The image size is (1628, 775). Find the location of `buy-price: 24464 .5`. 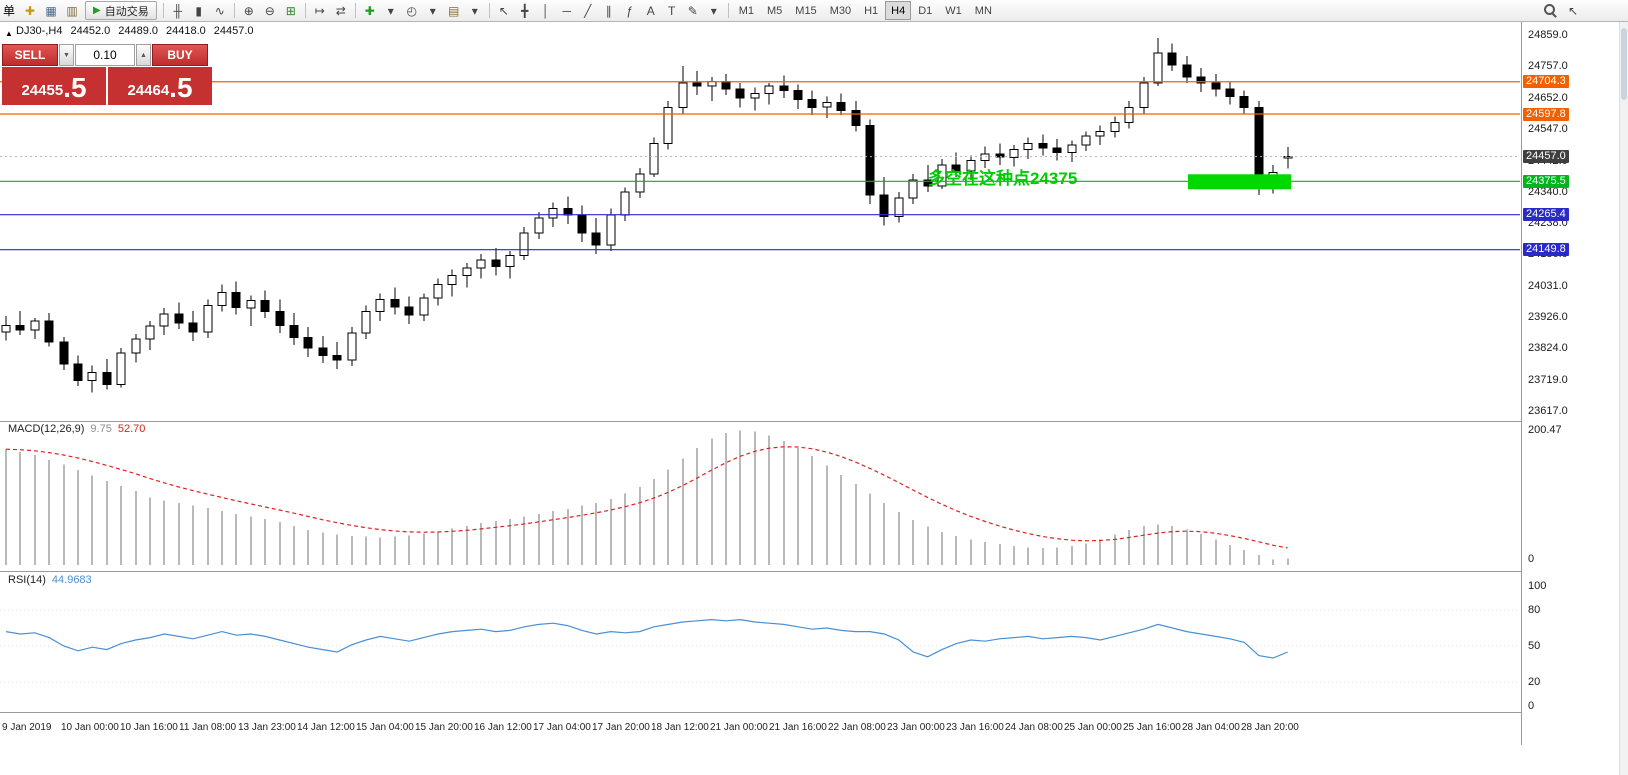

buy-price: 24464 .5 is located at coordinates (160, 86).